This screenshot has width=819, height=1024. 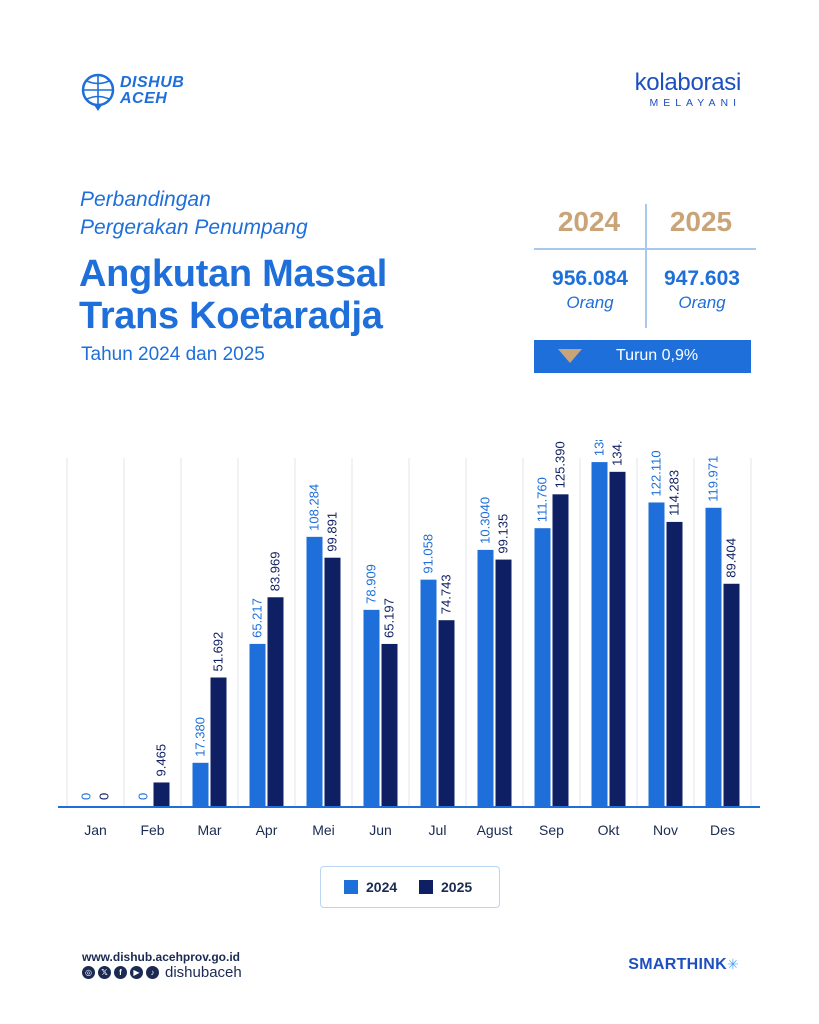 I want to click on title-line2: Trans Koetaradja, so click(x=231, y=316).